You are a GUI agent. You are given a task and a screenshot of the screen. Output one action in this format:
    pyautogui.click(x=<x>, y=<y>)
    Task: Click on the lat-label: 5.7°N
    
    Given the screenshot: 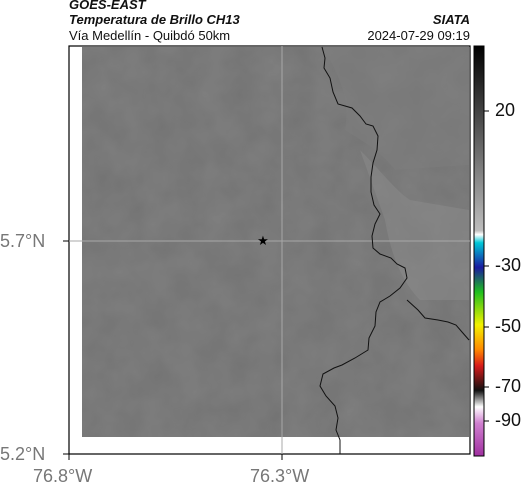 What is the action you would take?
    pyautogui.click(x=23, y=241)
    